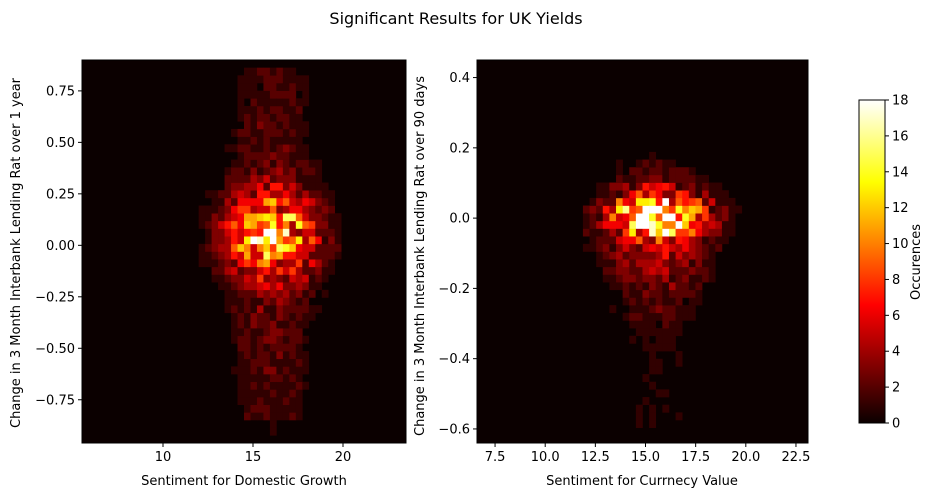 The height and width of the screenshot is (498, 933). I want to click on x-axis-2: 7.5 10.0 12.5 15.0 17.5 20.0 22.5, so click(647, 454).